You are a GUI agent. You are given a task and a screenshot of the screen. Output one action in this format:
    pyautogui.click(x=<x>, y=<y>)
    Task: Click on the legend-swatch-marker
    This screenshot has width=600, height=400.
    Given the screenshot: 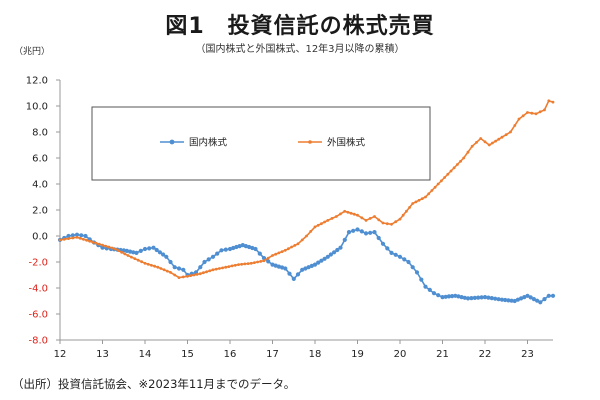 What is the action you would take?
    pyautogui.click(x=310, y=142)
    